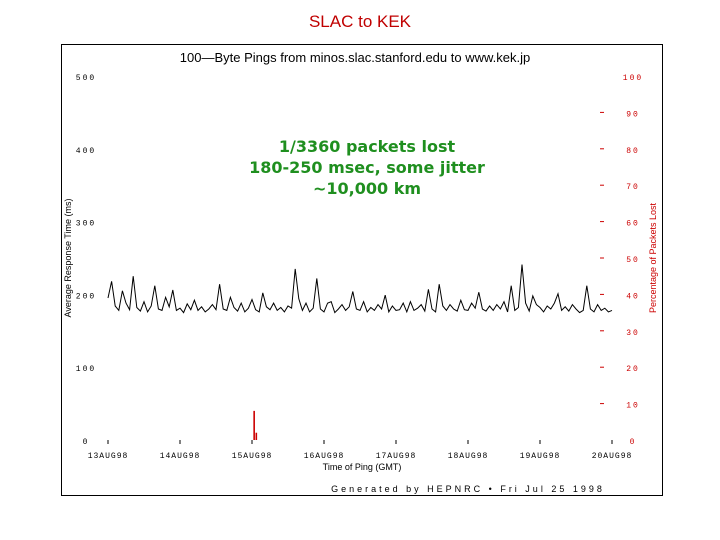 The width and height of the screenshot is (720, 540). What do you see at coordinates (633, 187) in the screenshot?
I see `y2-tick-label: 70` at bounding box center [633, 187].